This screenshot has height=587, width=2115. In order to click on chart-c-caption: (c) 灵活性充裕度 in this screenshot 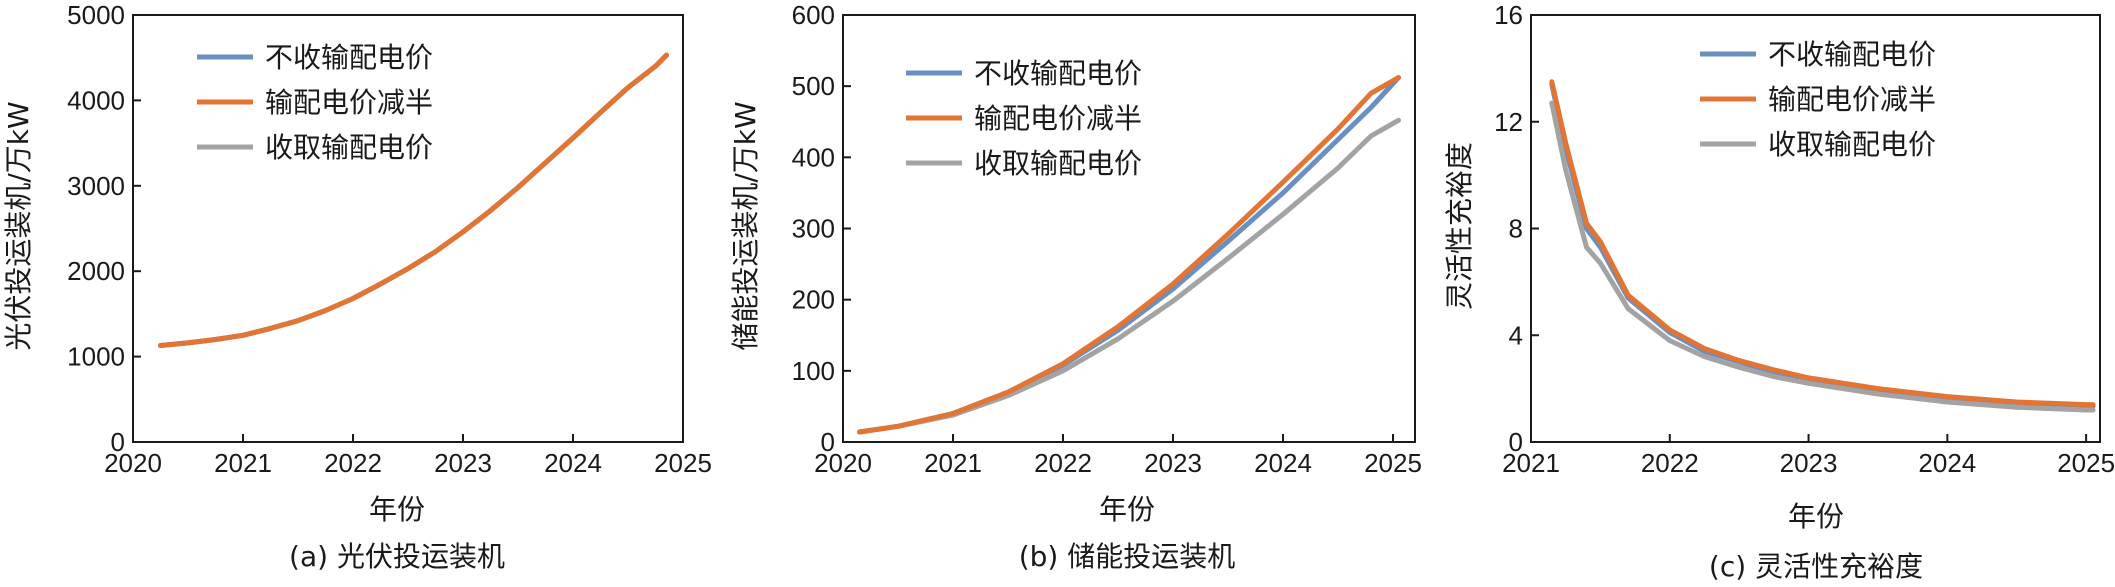, I will do `click(1816, 566)`.